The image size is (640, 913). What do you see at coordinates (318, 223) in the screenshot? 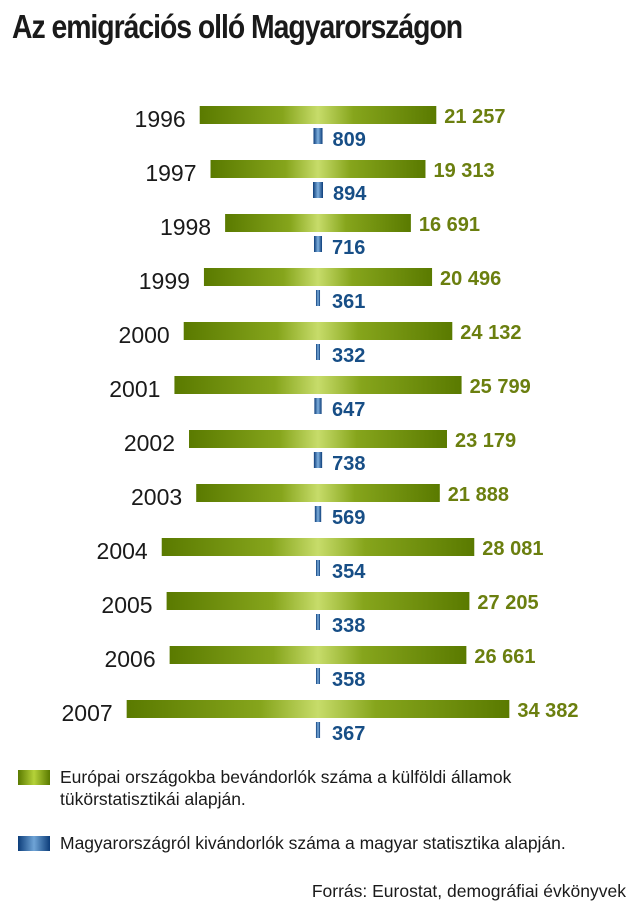
I see `bar-eu-1998` at bounding box center [318, 223].